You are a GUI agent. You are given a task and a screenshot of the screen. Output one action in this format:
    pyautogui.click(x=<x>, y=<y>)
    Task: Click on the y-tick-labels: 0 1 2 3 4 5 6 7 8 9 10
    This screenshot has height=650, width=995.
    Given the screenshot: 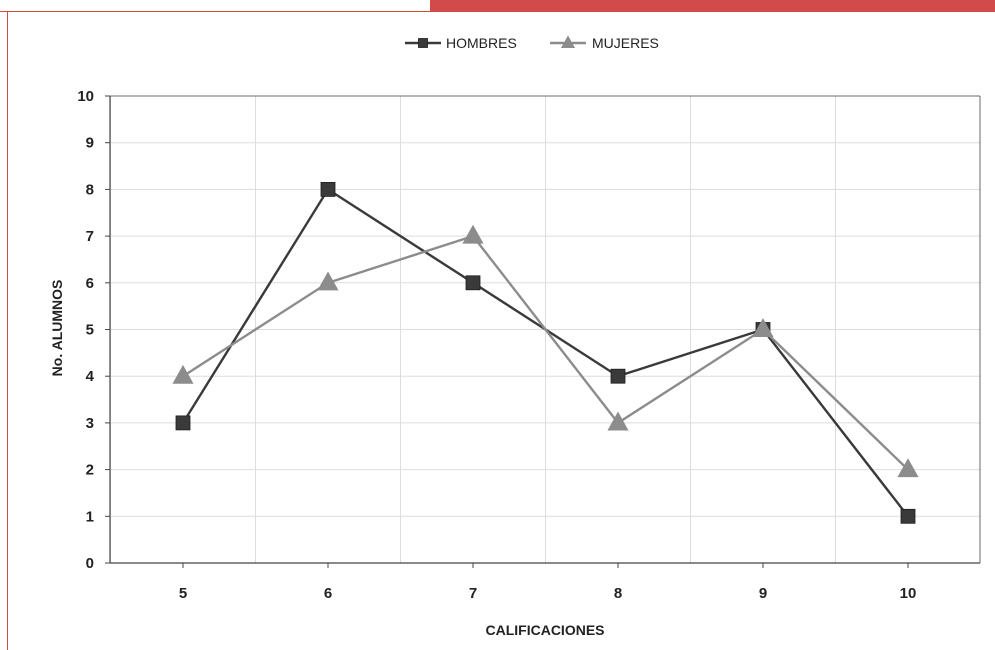 What is the action you would take?
    pyautogui.click(x=85, y=330)
    